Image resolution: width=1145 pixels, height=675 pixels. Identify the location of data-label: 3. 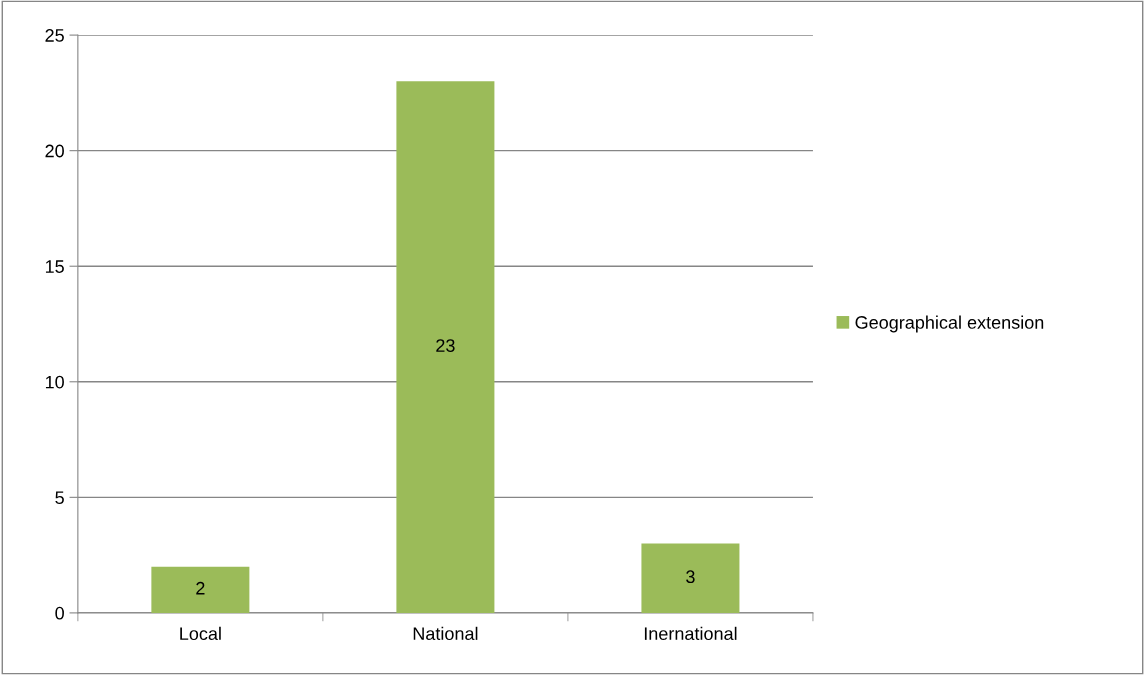
(690, 577).